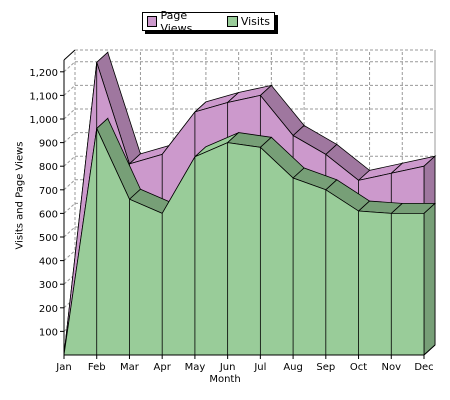  I want to click on series-1-side, so click(429, 279).